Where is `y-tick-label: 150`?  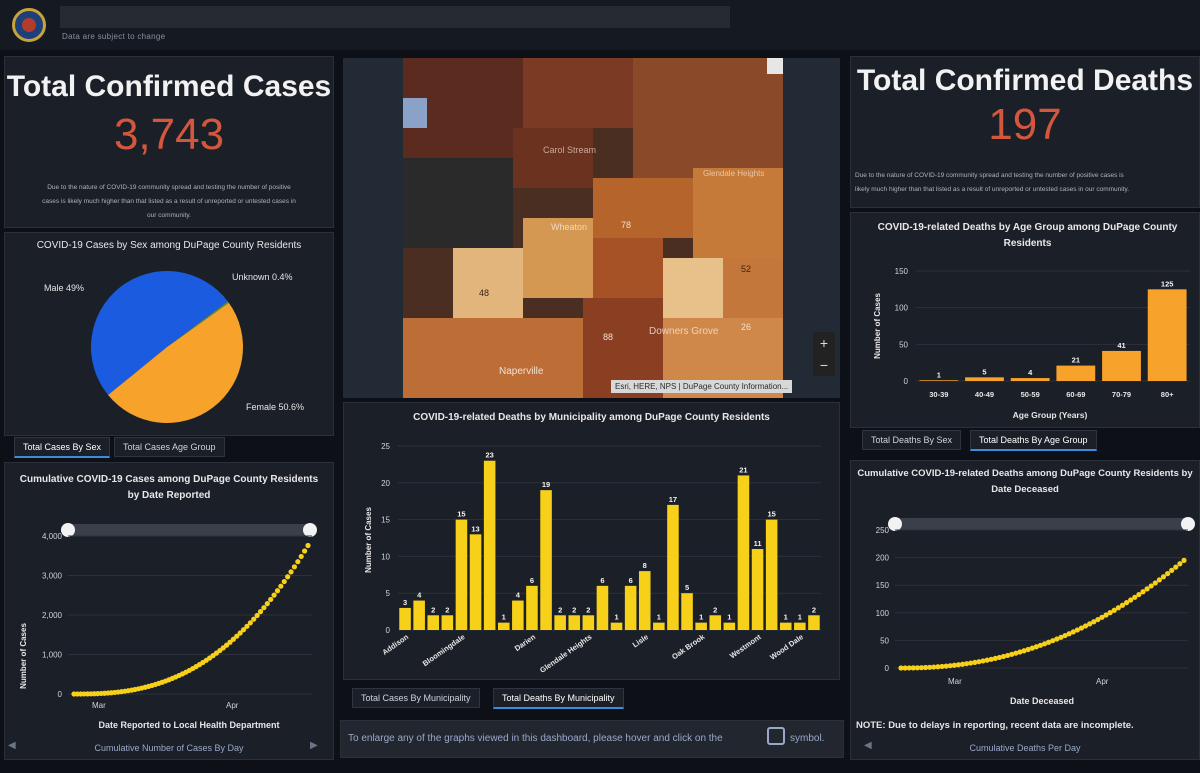
y-tick-label: 150 is located at coordinates (883, 585).